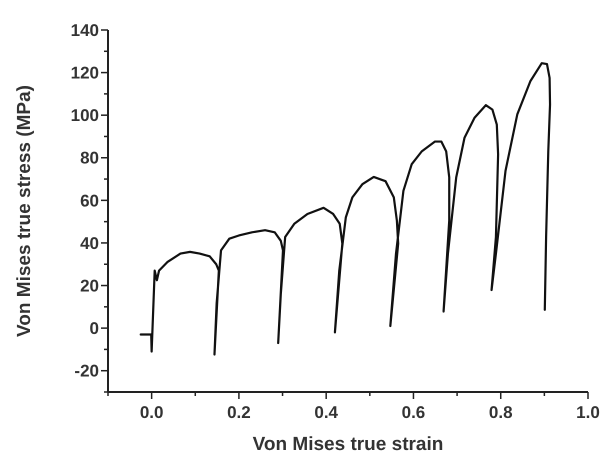  I want to click on x-tick-label: 0.4, so click(326, 412).